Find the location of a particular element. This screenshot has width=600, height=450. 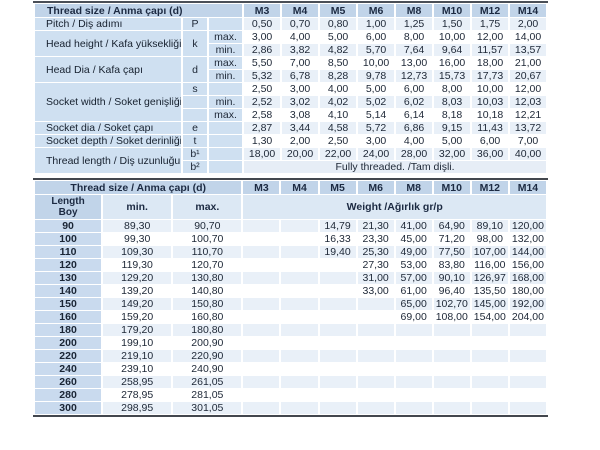

length-value: 180 is located at coordinates (68, 330).